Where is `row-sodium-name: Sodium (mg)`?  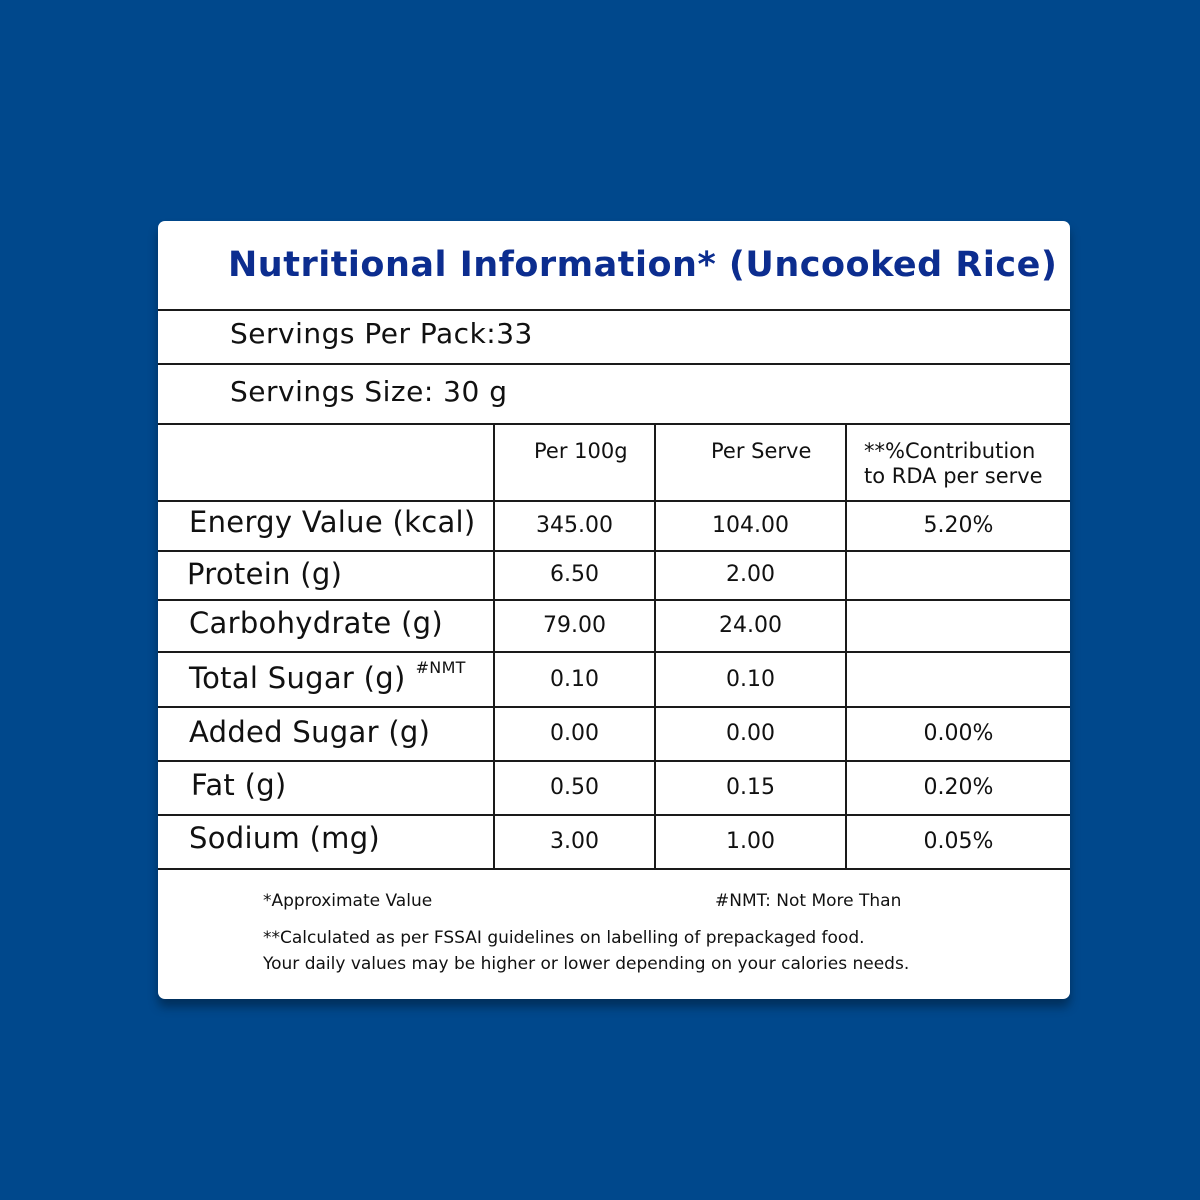
row-sodium-name: Sodium (mg) is located at coordinates (285, 838).